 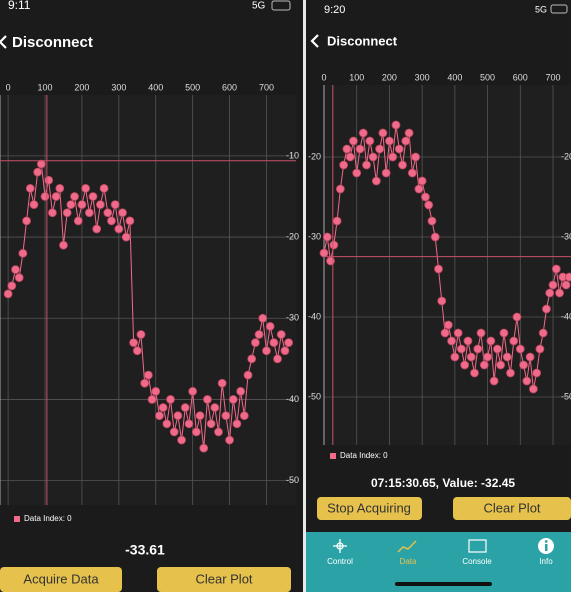 I want to click on tab-label: Console, so click(x=477, y=561).